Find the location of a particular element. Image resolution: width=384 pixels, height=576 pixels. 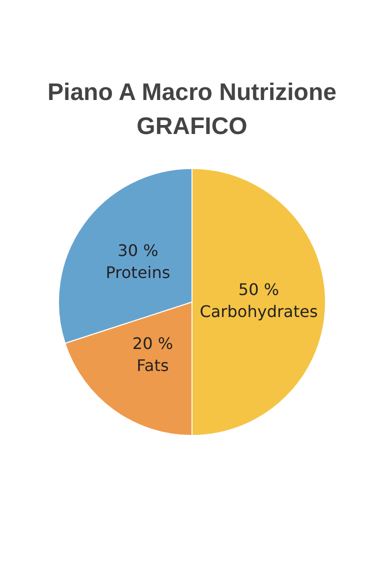

data-label: 30 % is located at coordinates (138, 250).